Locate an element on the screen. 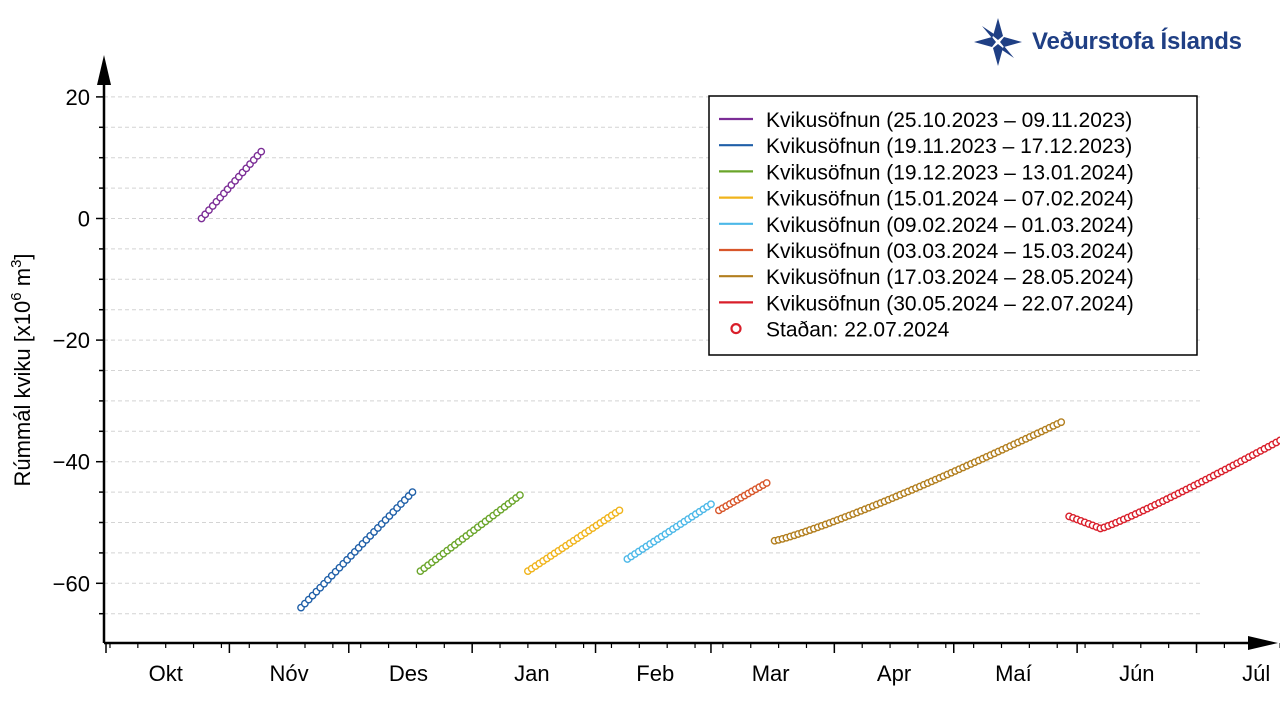  x-tick-label: Maí is located at coordinates (1013, 673).